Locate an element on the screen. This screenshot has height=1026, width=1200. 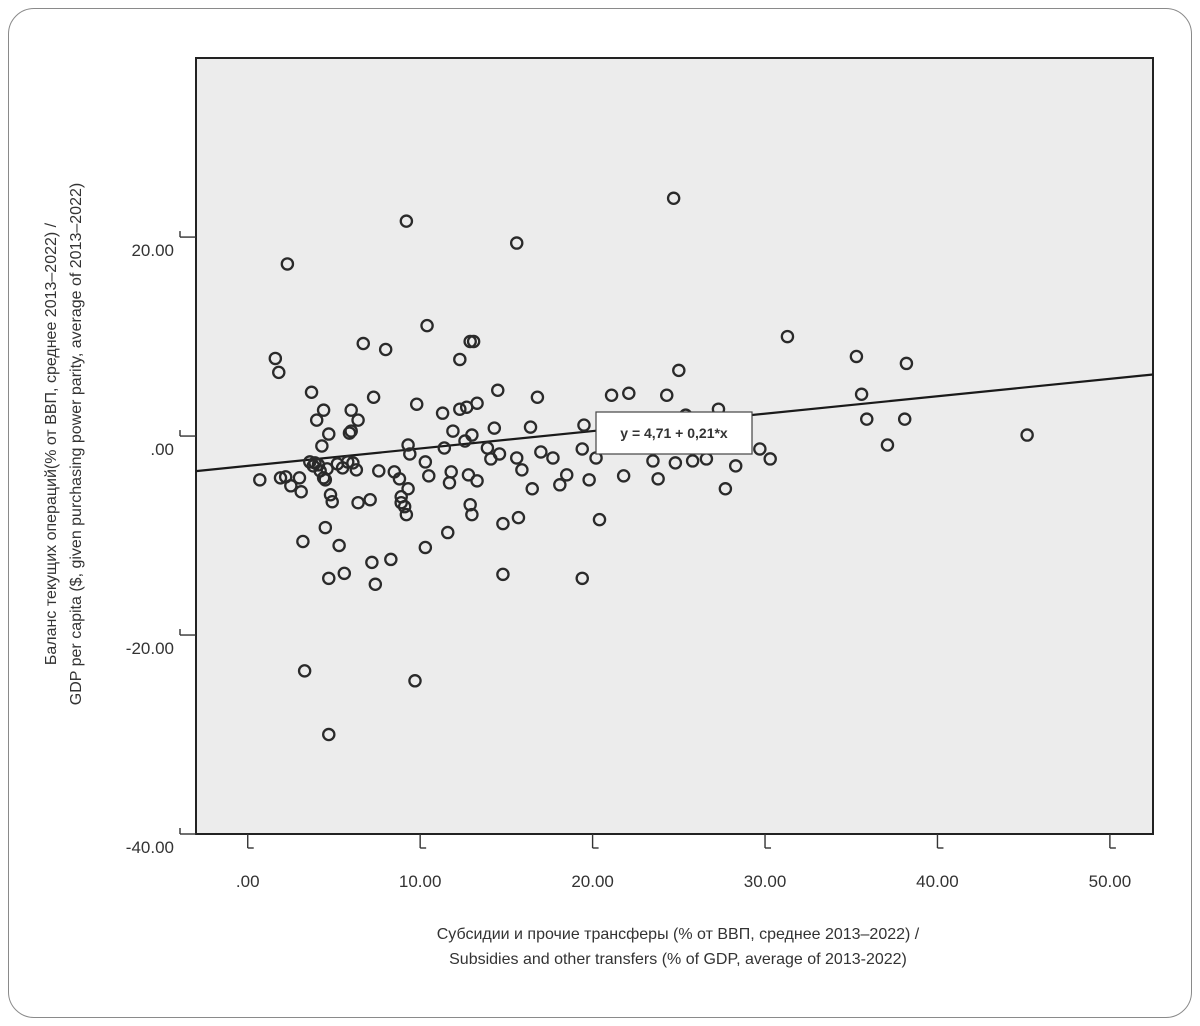
x-tick-label: 30.00 is located at coordinates (765, 881).